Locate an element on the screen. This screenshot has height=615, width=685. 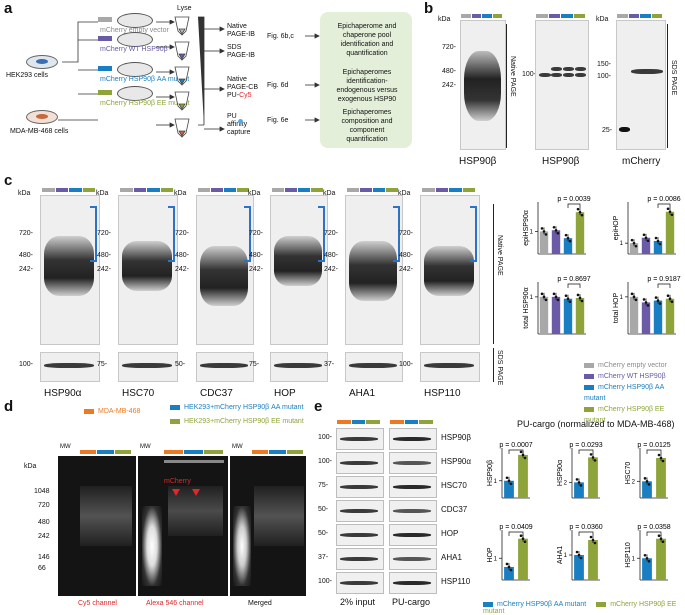
marker-146: 146 is located at coordinates (44, 557).